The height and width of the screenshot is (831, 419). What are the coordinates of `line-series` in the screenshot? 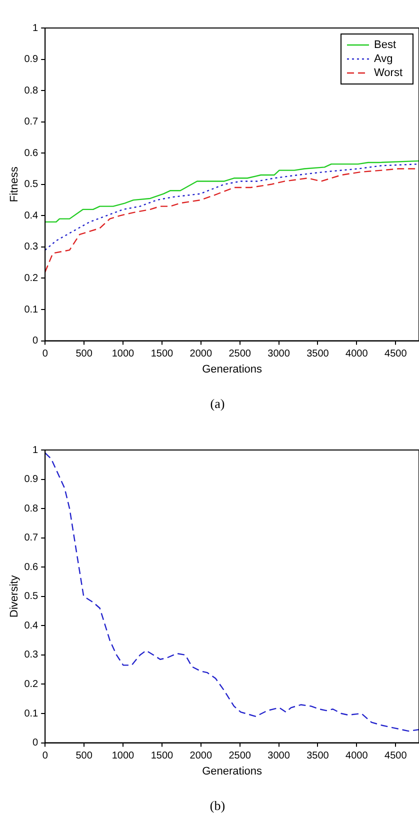 It's located at (232, 207).